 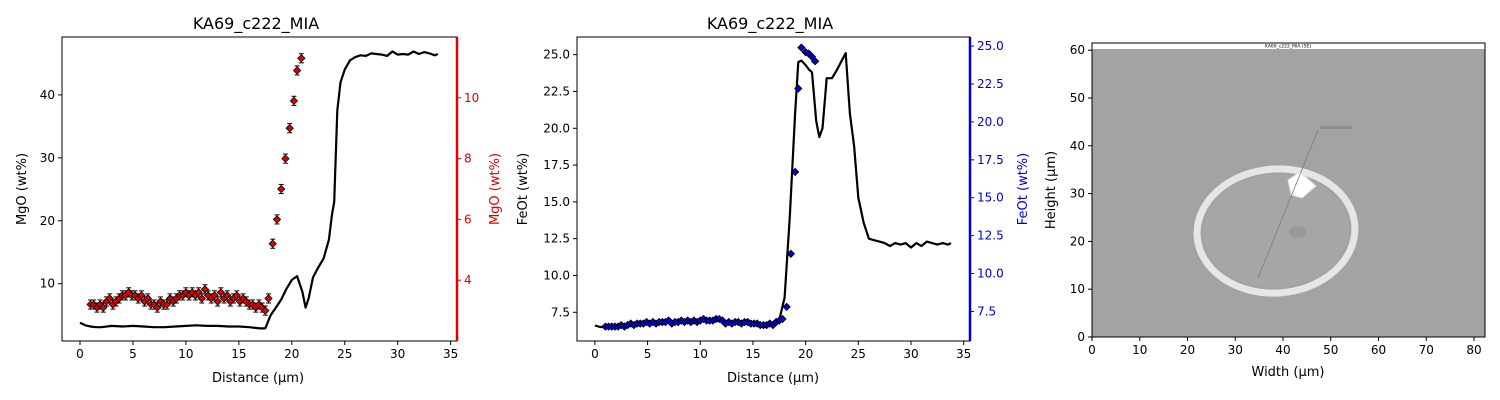 I want to click on se-y-ticks: 0 10 20 30 40 50 60, so click(x=1081, y=193).